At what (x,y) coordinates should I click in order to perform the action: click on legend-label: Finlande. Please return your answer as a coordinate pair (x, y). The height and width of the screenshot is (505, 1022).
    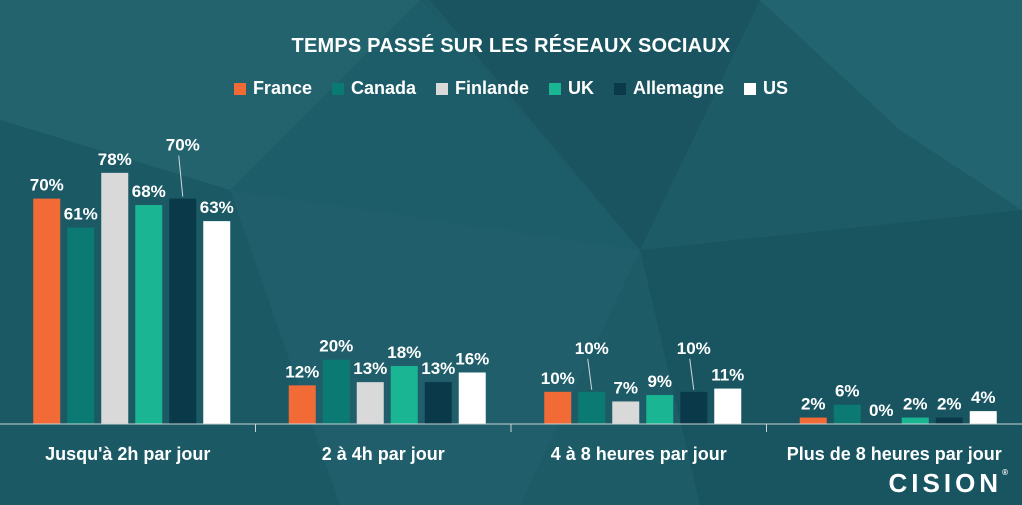
    Looking at the image, I should click on (492, 88).